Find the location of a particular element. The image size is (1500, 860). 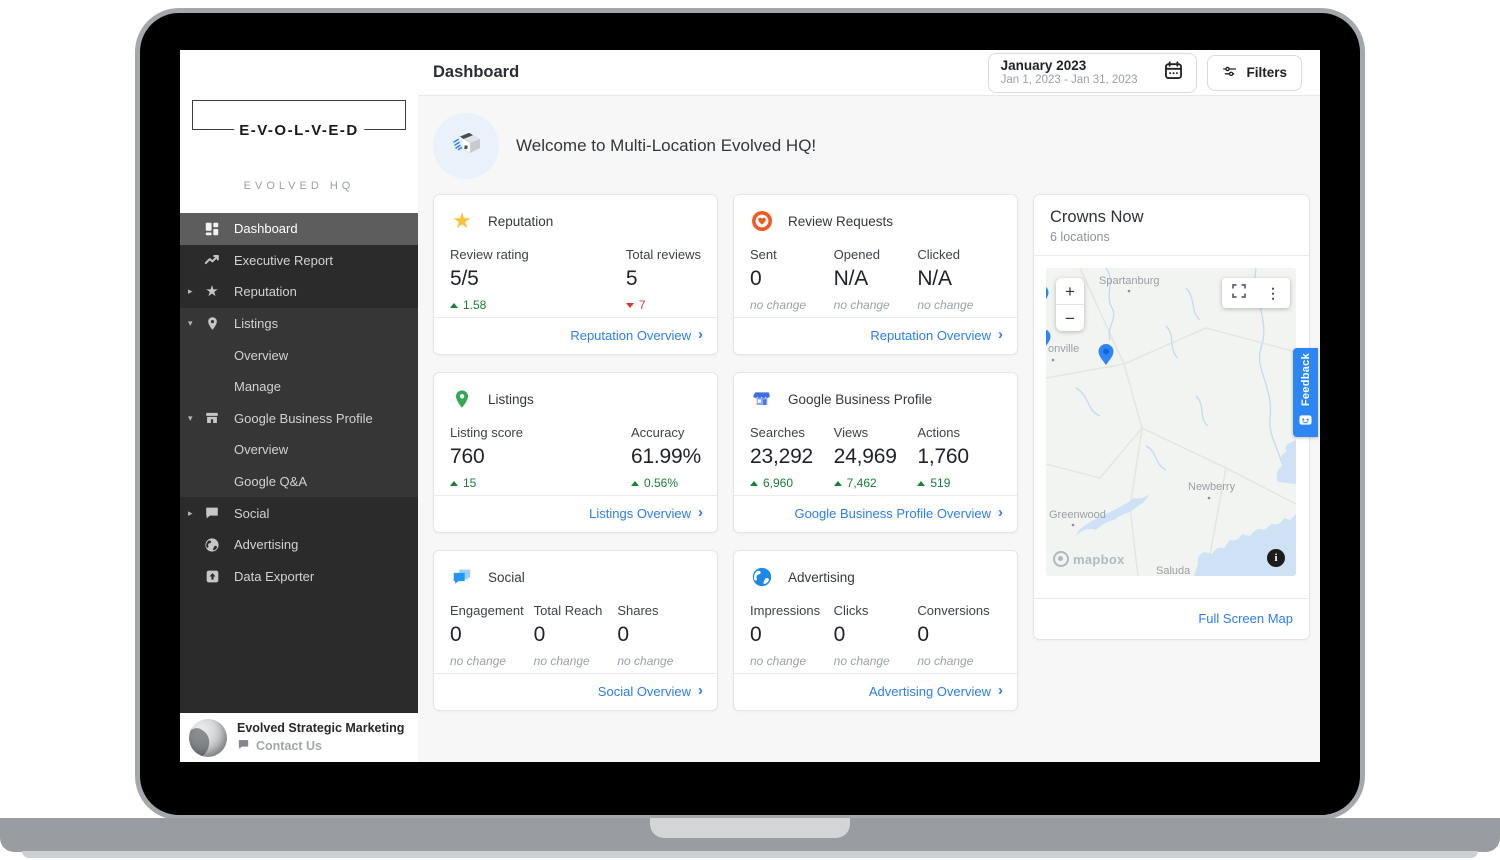

sidebar-subitem-listings-manage: Manage is located at coordinates (299, 386).